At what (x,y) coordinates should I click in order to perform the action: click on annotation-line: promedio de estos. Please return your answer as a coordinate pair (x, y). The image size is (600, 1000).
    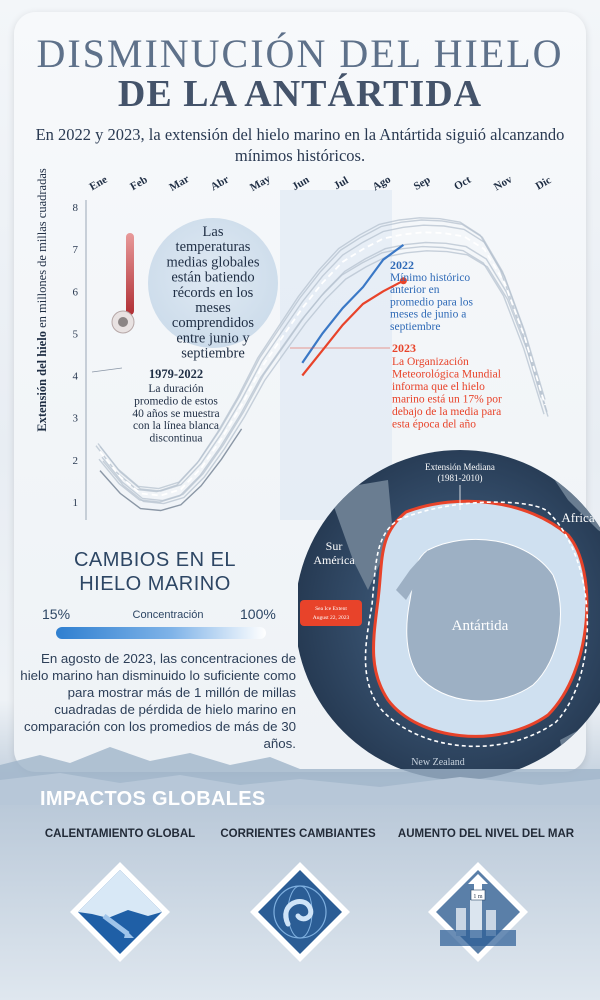
    Looking at the image, I should click on (176, 401).